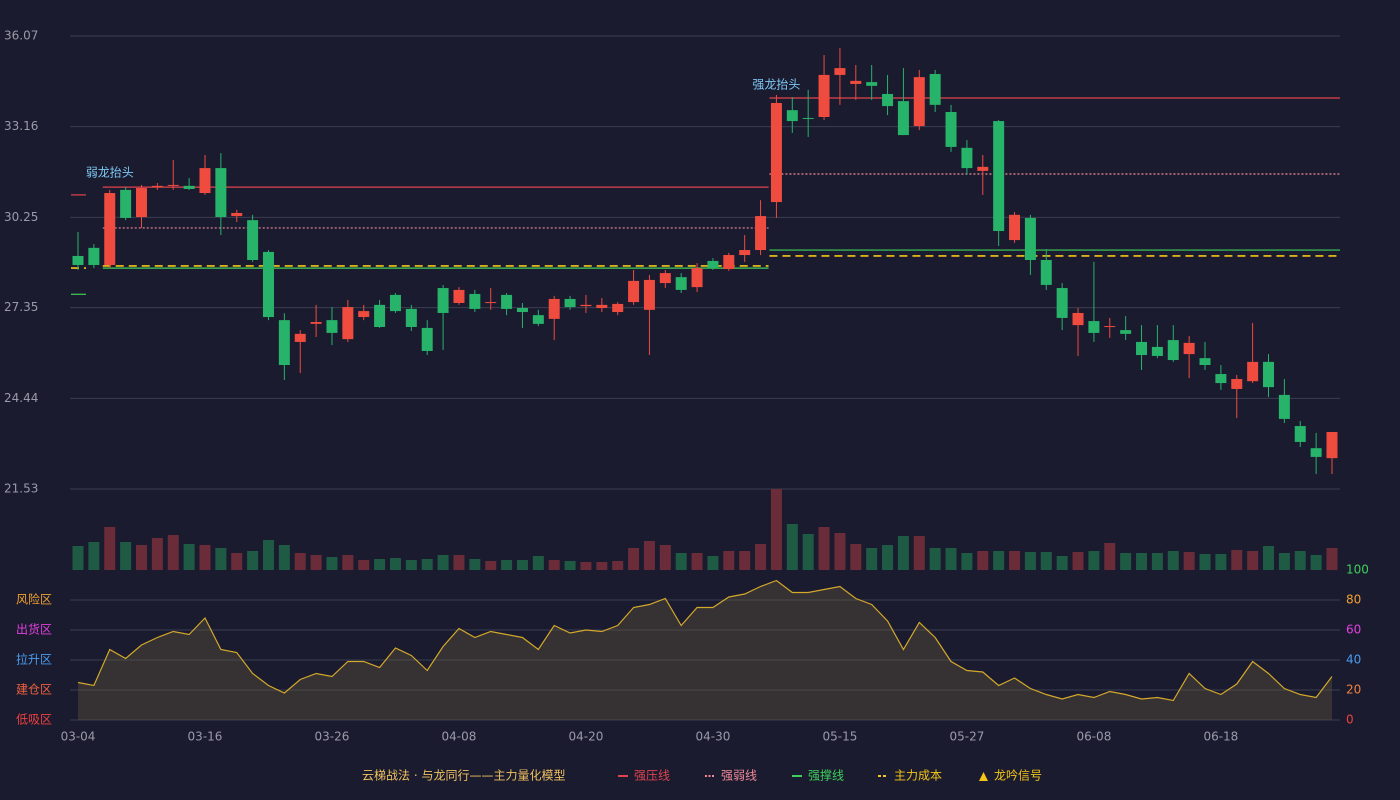  I want to click on zone-label: 建仓区, so click(34, 690).